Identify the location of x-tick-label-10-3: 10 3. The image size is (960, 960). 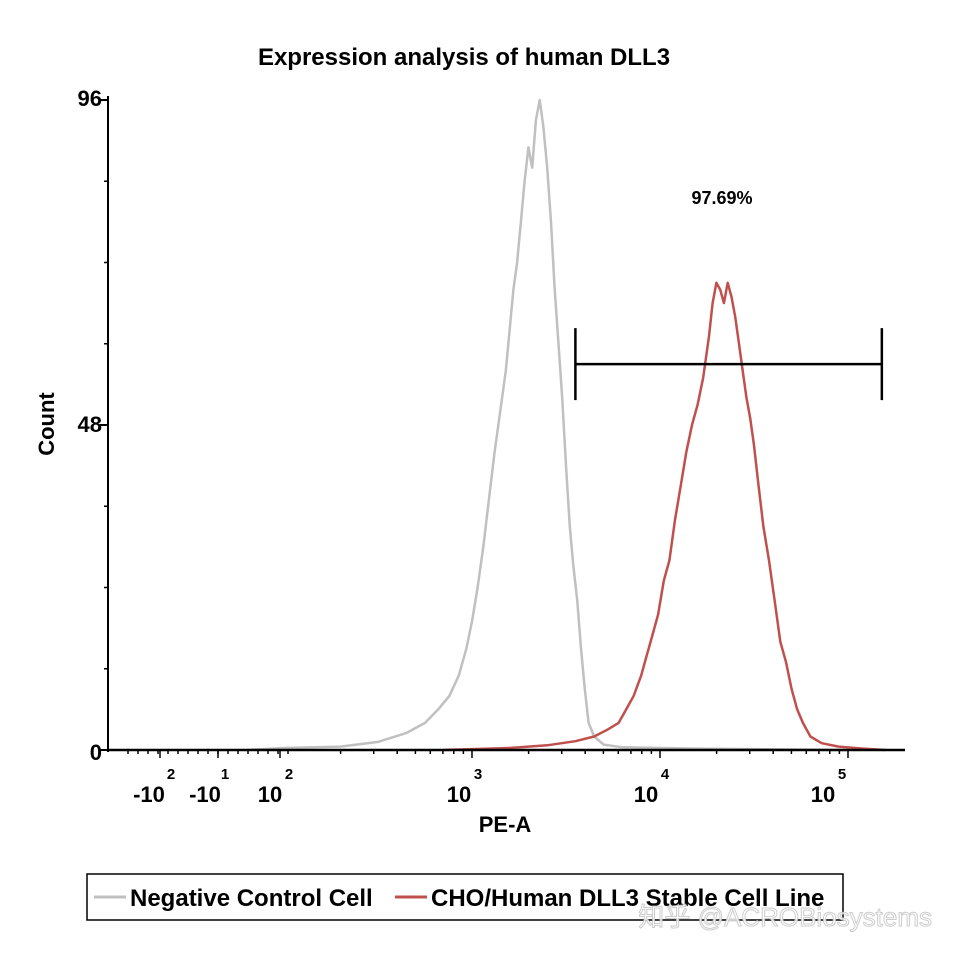
(464, 786).